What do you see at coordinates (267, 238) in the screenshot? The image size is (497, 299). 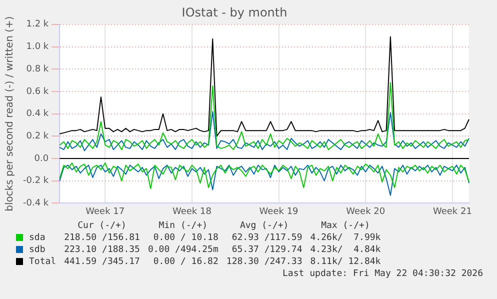 I see `text: 62.93 /117.59` at bounding box center [267, 238].